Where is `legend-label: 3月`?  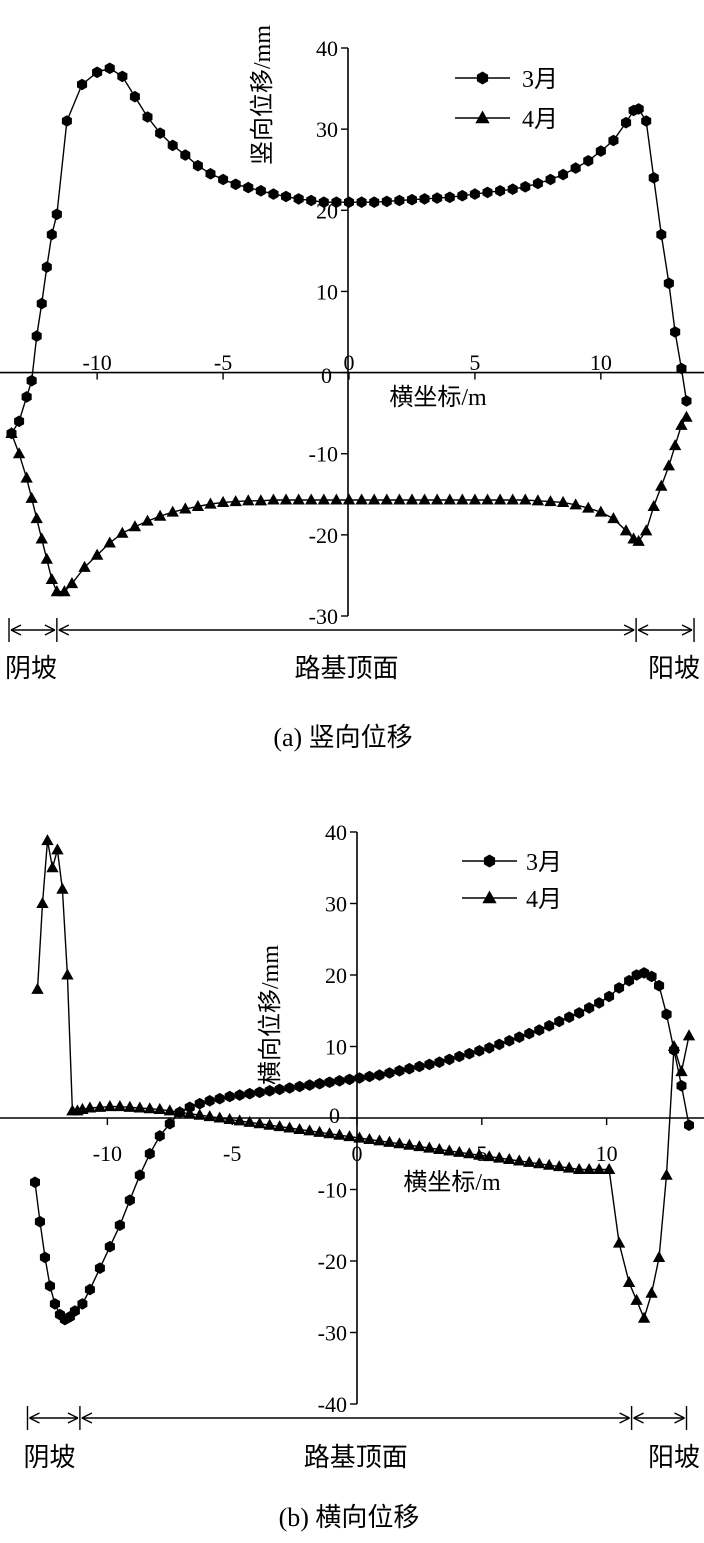
legend-label: 3月 is located at coordinates (544, 863).